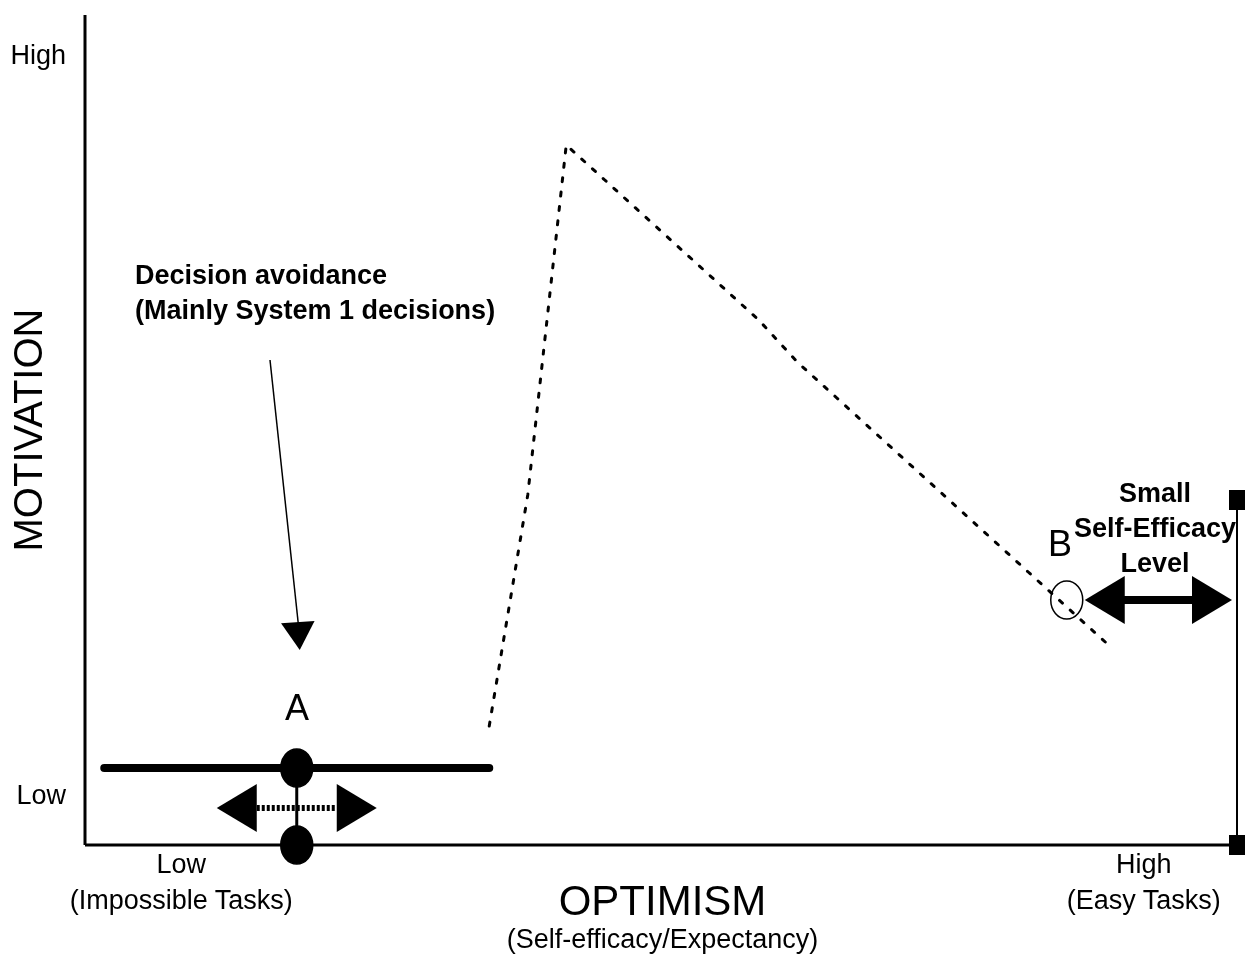 The width and height of the screenshot is (1247, 961). I want to click on text: High, so click(38, 55).